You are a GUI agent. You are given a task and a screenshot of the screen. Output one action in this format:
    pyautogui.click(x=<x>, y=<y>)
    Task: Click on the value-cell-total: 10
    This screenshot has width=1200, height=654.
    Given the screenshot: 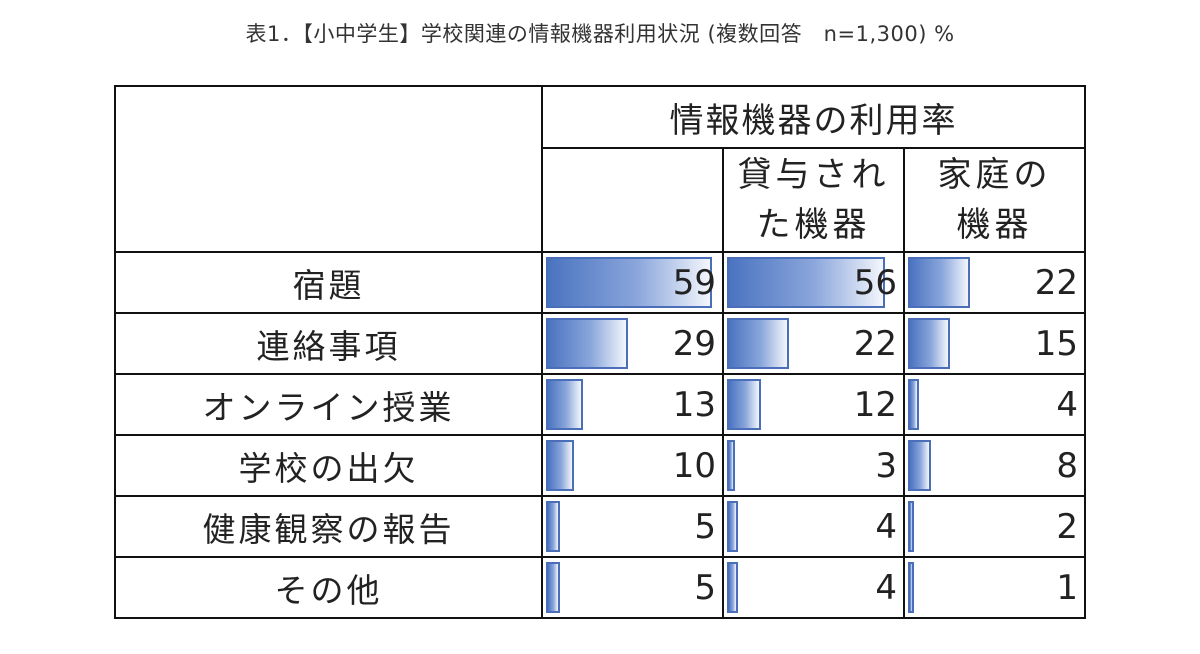 What is the action you would take?
    pyautogui.click(x=632, y=465)
    